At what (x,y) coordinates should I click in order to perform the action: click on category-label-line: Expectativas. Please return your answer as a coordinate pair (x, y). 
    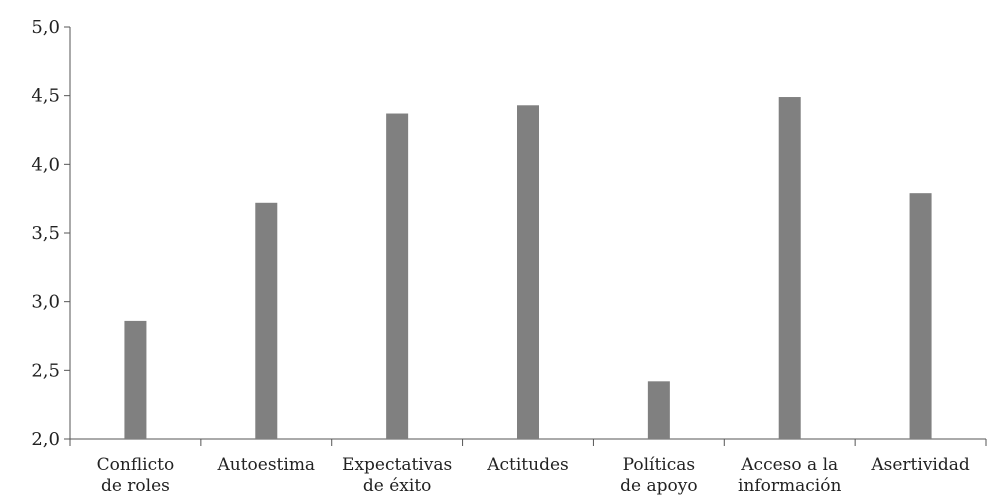
    Looking at the image, I should click on (397, 465).